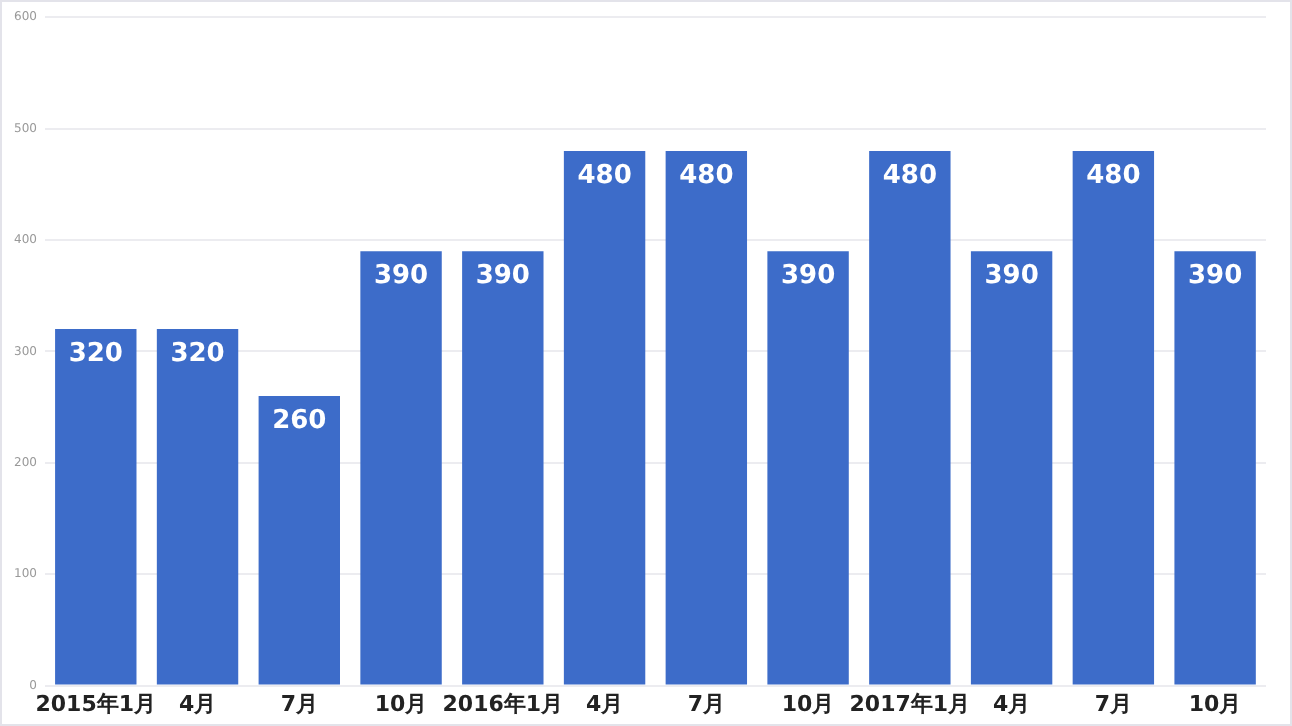 The height and width of the screenshot is (726, 1292). What do you see at coordinates (910, 703) in the screenshot?
I see `x-tick-label: 2017年1月` at bounding box center [910, 703].